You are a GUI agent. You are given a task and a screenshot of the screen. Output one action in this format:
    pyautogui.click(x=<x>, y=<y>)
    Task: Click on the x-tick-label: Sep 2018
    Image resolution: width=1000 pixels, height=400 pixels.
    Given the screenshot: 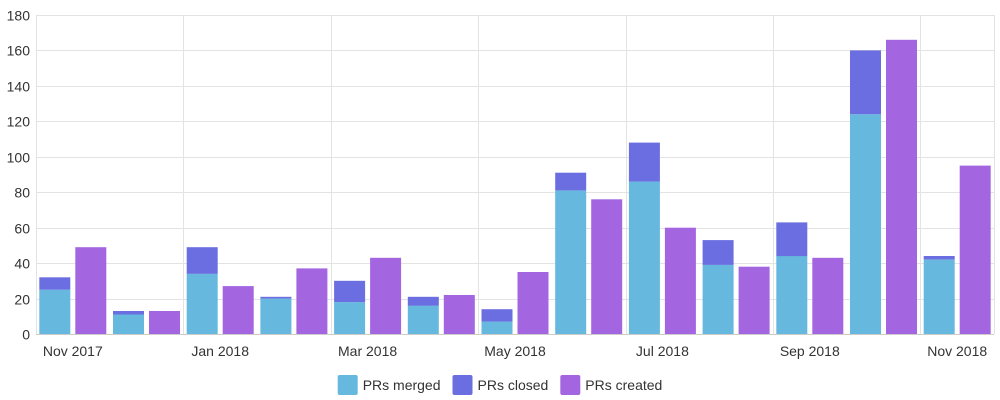 What is the action you would take?
    pyautogui.click(x=810, y=351)
    